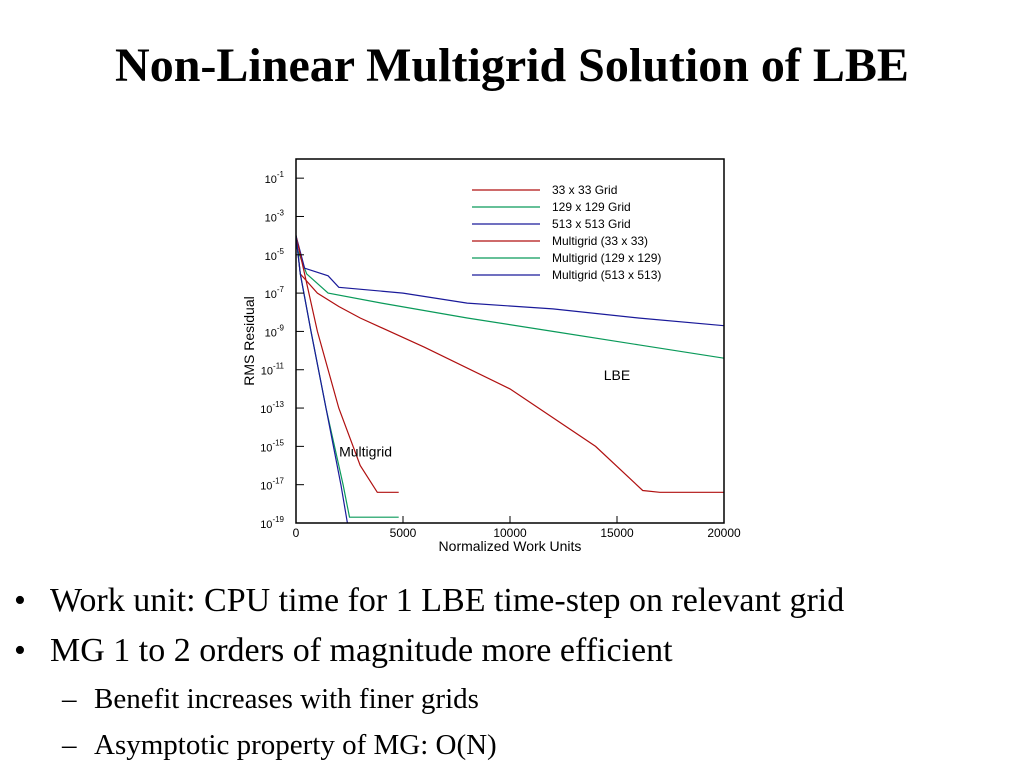 The height and width of the screenshot is (768, 1024). What do you see at coordinates (275, 331) in the screenshot?
I see `y-tick-label: 10⁻⁹` at bounding box center [275, 331].